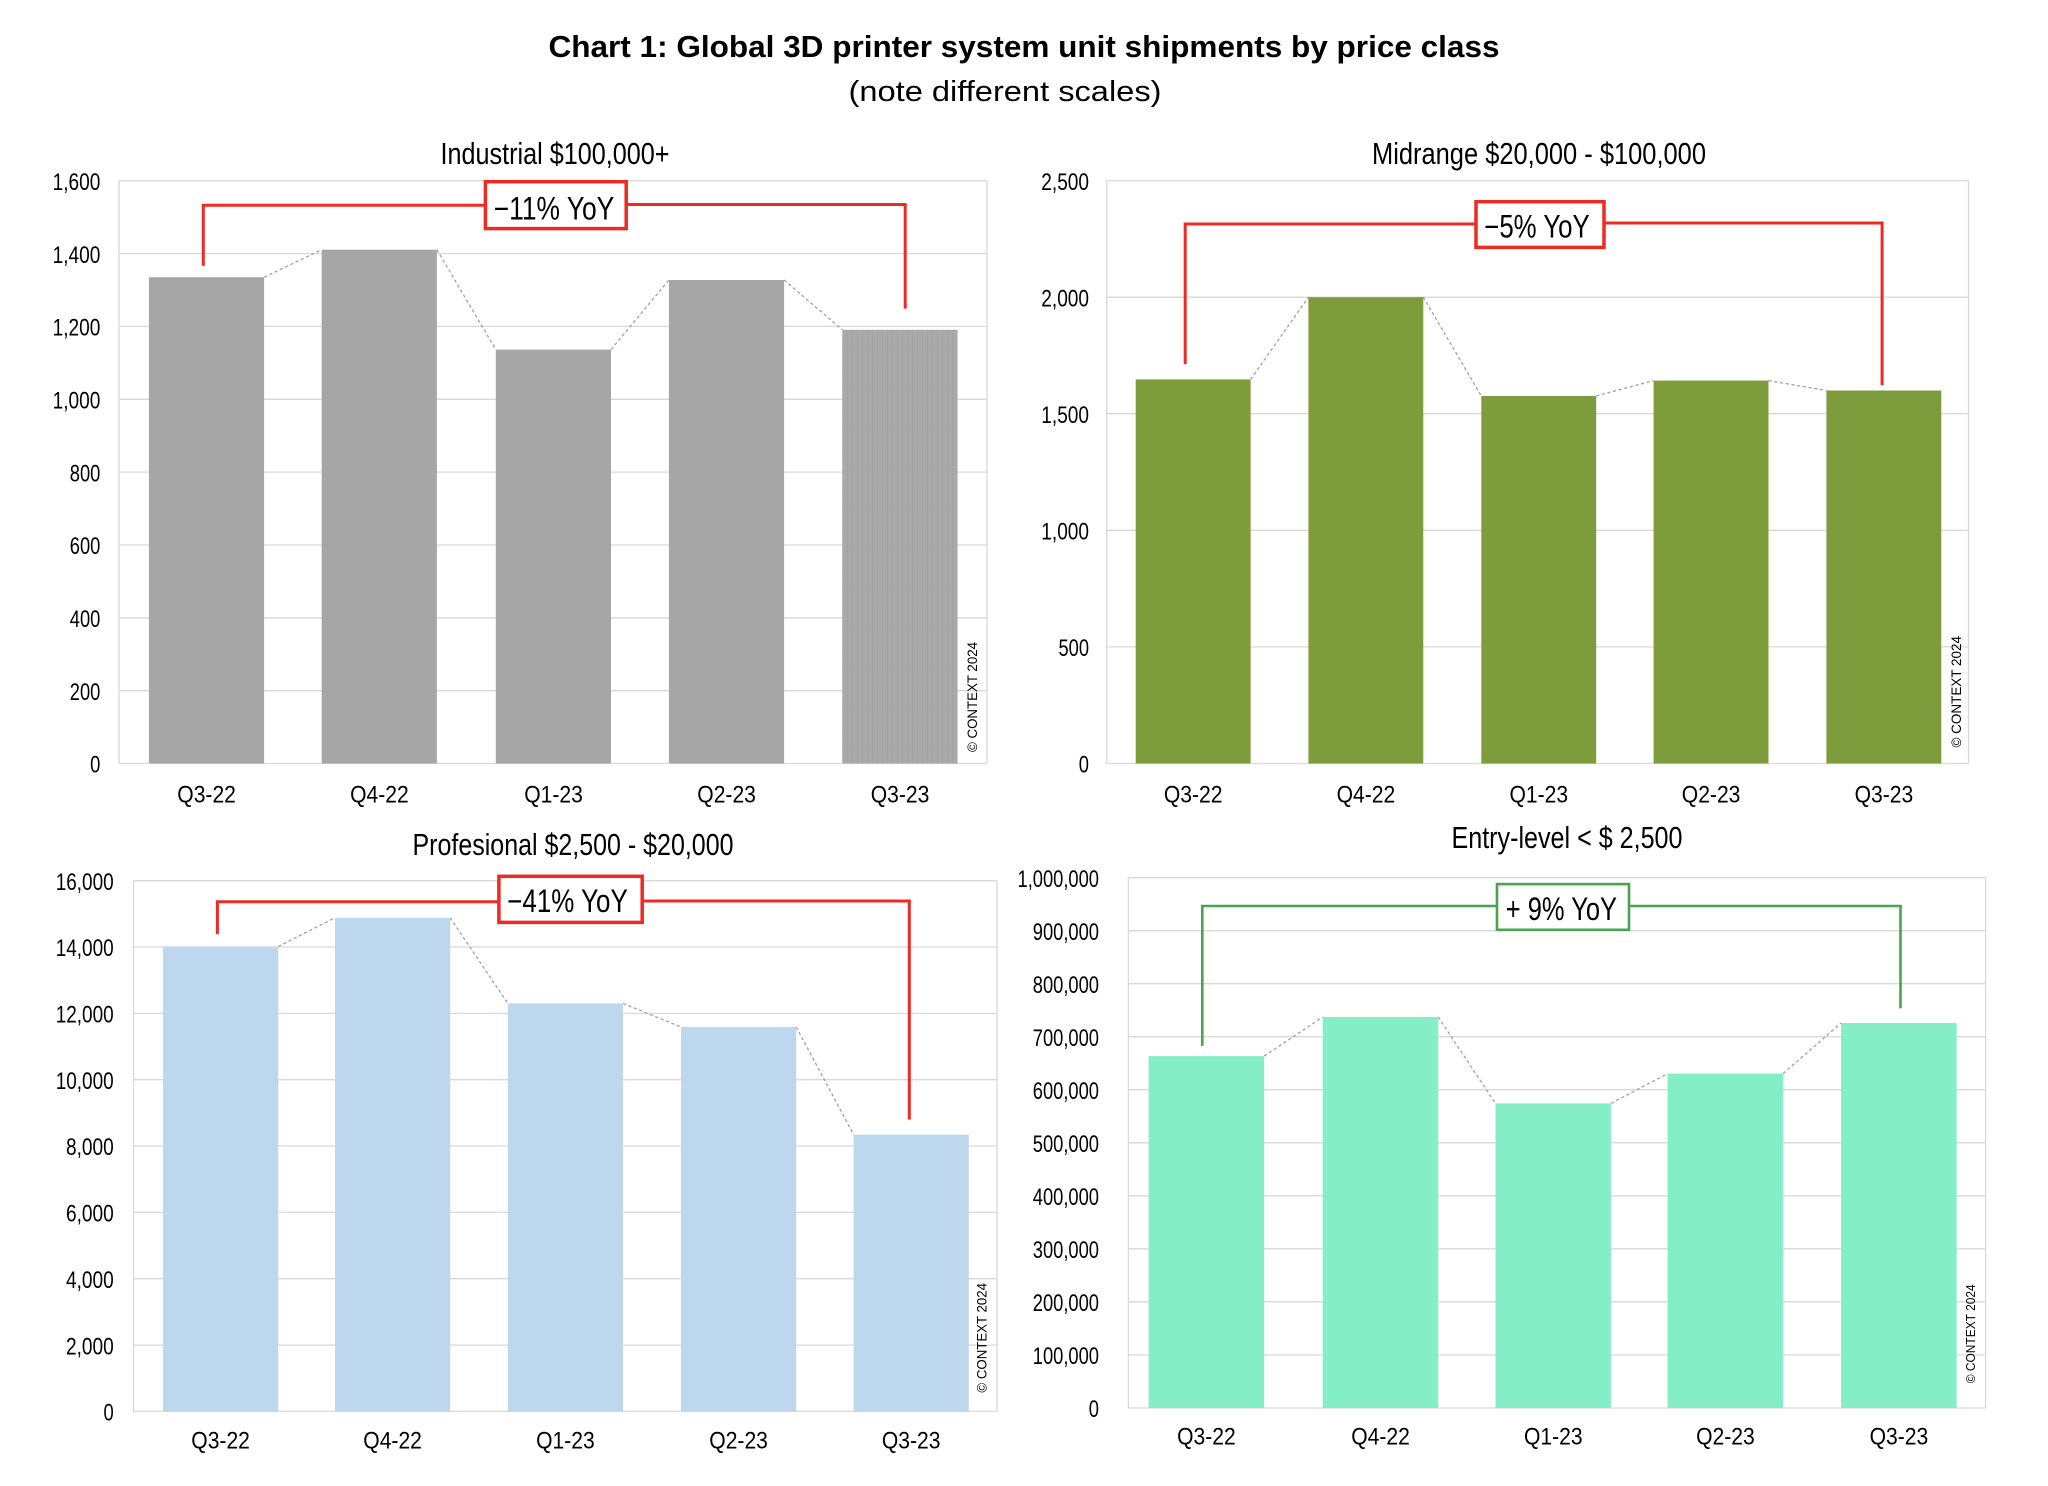 The width and height of the screenshot is (2048, 1486). I want to click on svg-text: 8,000, so click(90, 1147).